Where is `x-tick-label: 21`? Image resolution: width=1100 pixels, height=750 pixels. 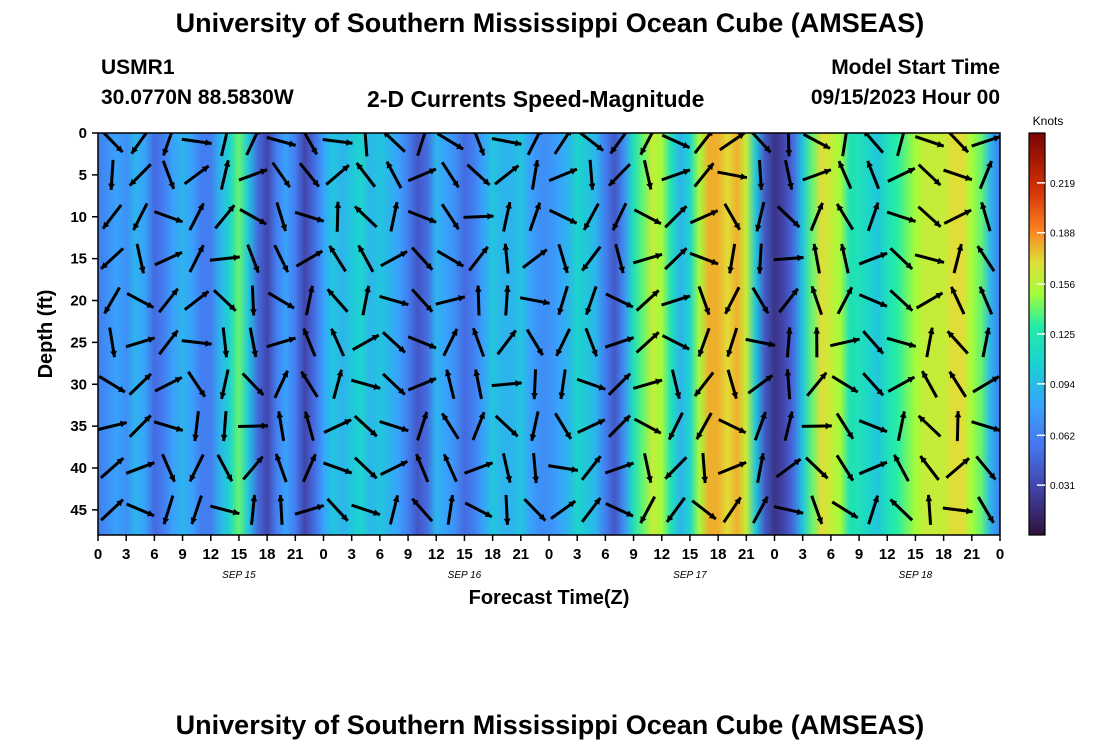 x-tick-label: 21 is located at coordinates (971, 554).